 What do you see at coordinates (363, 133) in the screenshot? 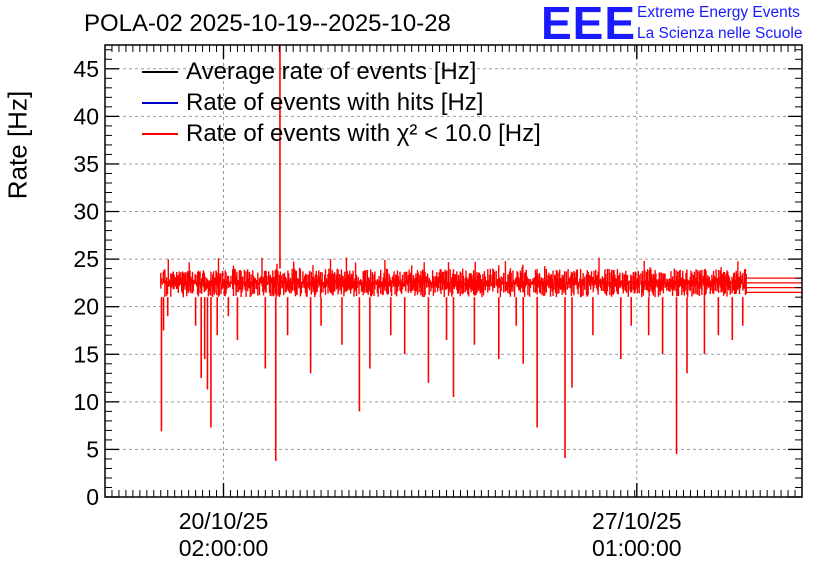
I see `legend-label-chi2: Rate of events with χ² < 10.0 [Hz]` at bounding box center [363, 133].